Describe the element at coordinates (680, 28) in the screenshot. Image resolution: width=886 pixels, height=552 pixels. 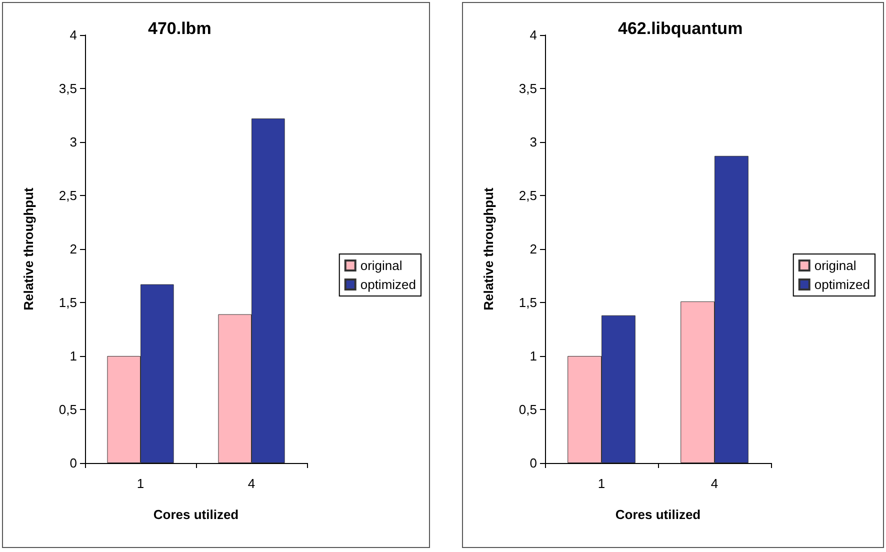
I see `chart-title: 462.libquantum` at that location.